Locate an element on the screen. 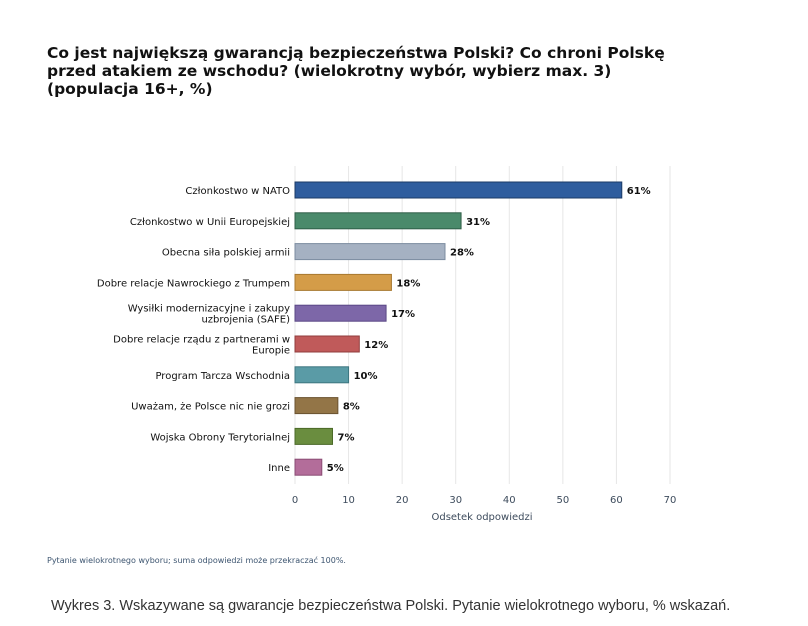  x-tick-label: 50 is located at coordinates (562, 500).